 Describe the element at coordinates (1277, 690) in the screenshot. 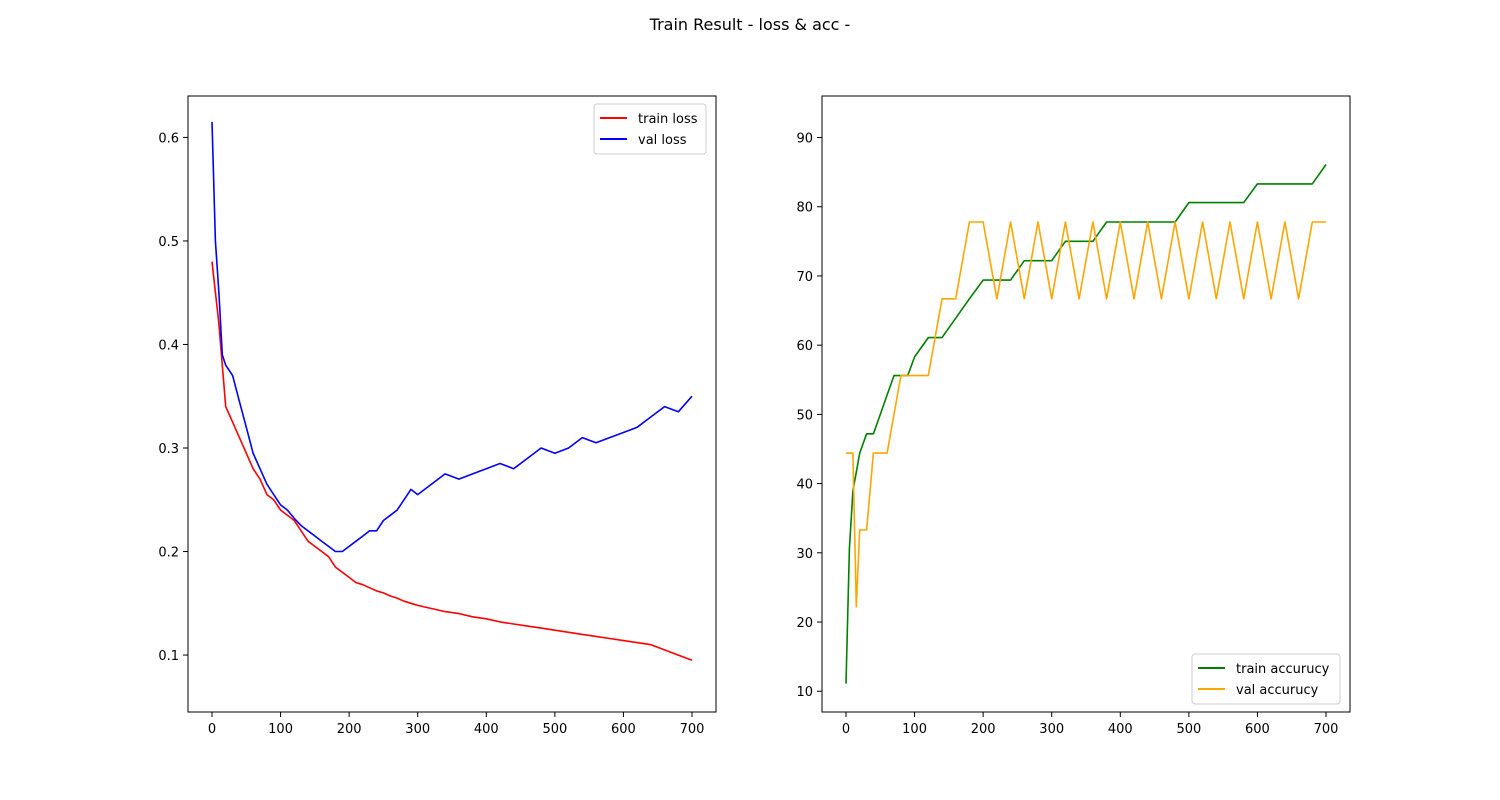

I see `legend-label: val accurucy` at that location.